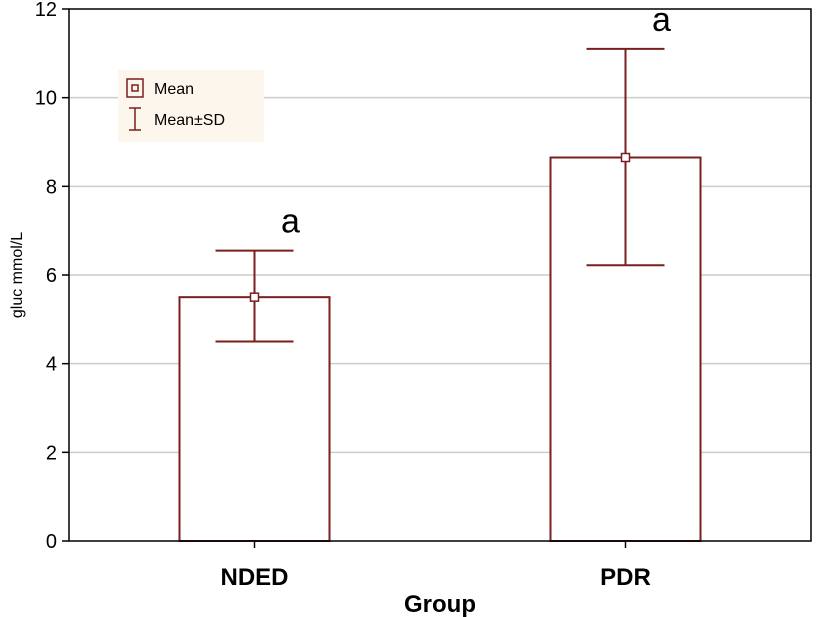 Image resolution: width=825 pixels, height=617 pixels. Describe the element at coordinates (51, 365) in the screenshot. I see `y-tick-label: 4` at that location.